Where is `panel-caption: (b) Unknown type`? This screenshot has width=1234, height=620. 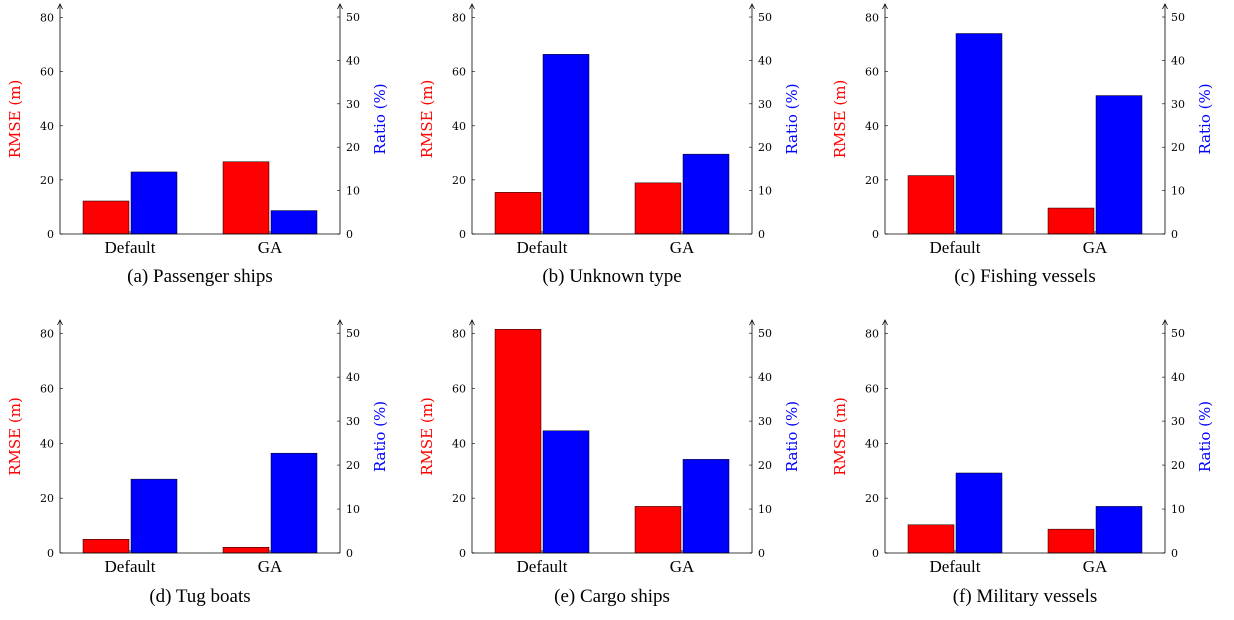
panel-caption: (b) Unknown type is located at coordinates (611, 276).